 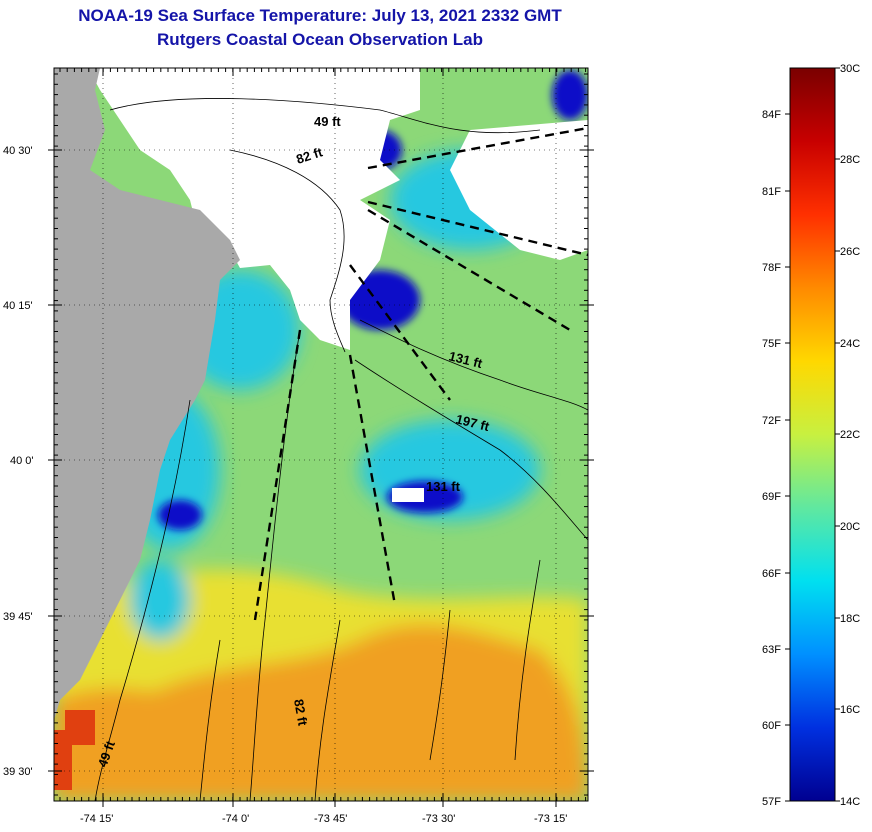 What do you see at coordinates (850, 160) in the screenshot?
I see `celsius-label: 28C` at bounding box center [850, 160].